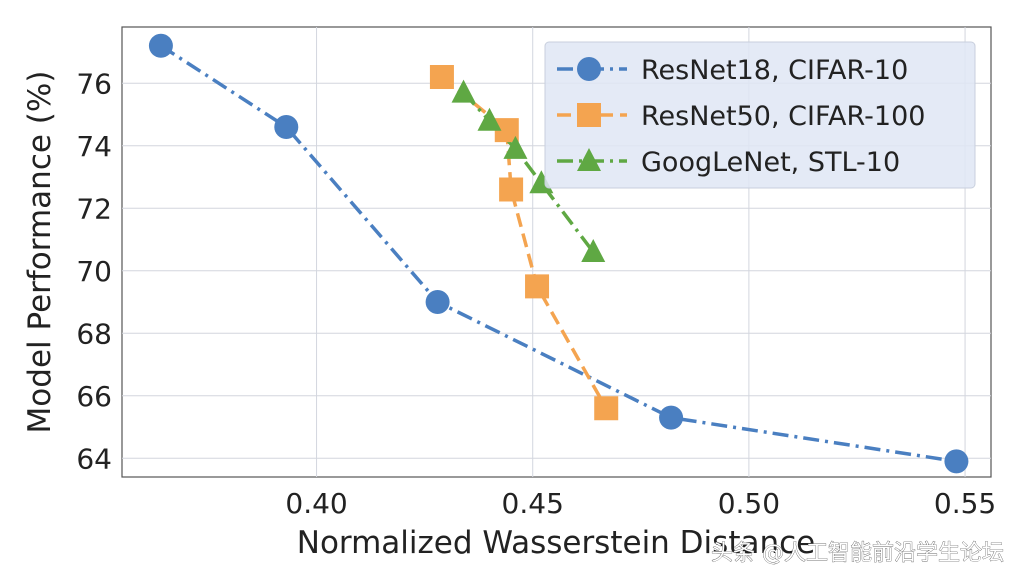  What do you see at coordinates (316, 503) in the screenshot?
I see `x-tick-label: 0.40` at bounding box center [316, 503].